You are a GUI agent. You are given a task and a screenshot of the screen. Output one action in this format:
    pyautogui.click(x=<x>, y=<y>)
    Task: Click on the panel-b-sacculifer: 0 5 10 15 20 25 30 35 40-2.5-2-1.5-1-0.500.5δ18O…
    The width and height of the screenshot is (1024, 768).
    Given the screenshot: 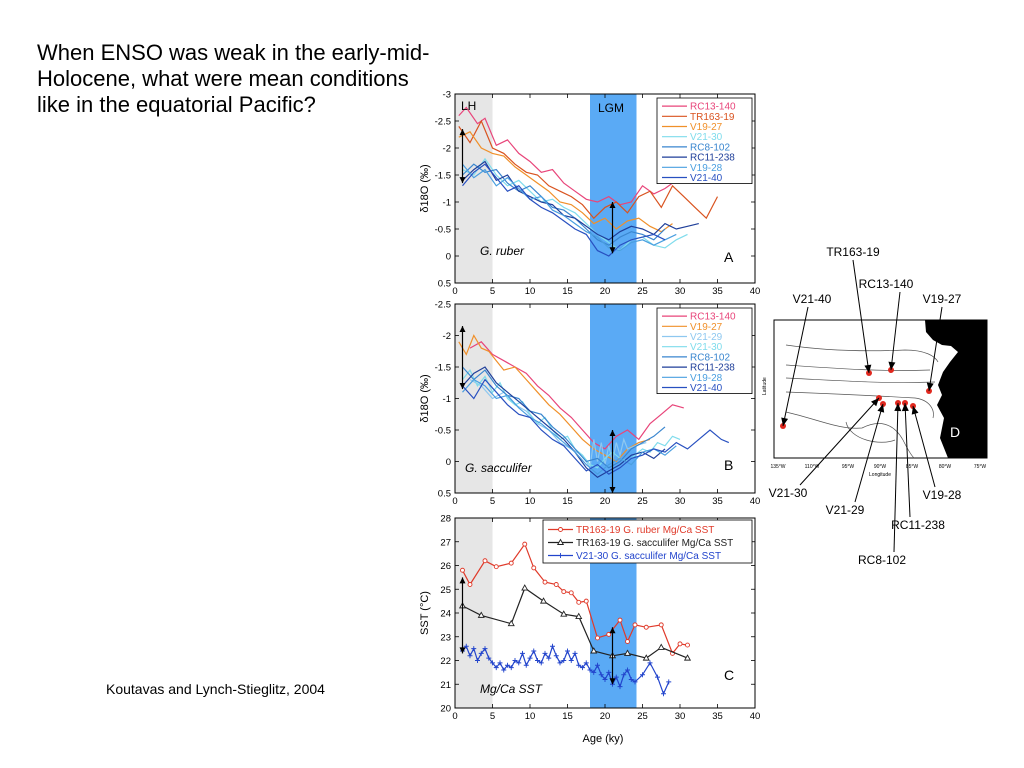 What is the action you would take?
    pyautogui.click(x=589, y=404)
    